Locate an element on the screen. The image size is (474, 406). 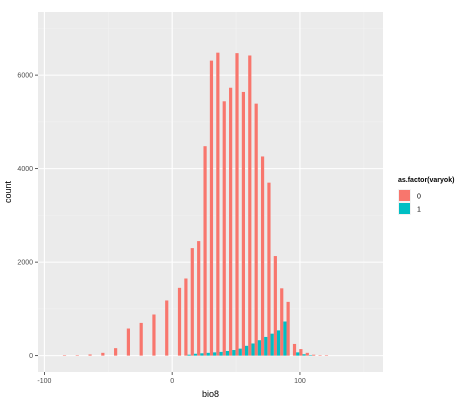
legend-label: 1 is located at coordinates (419, 210).